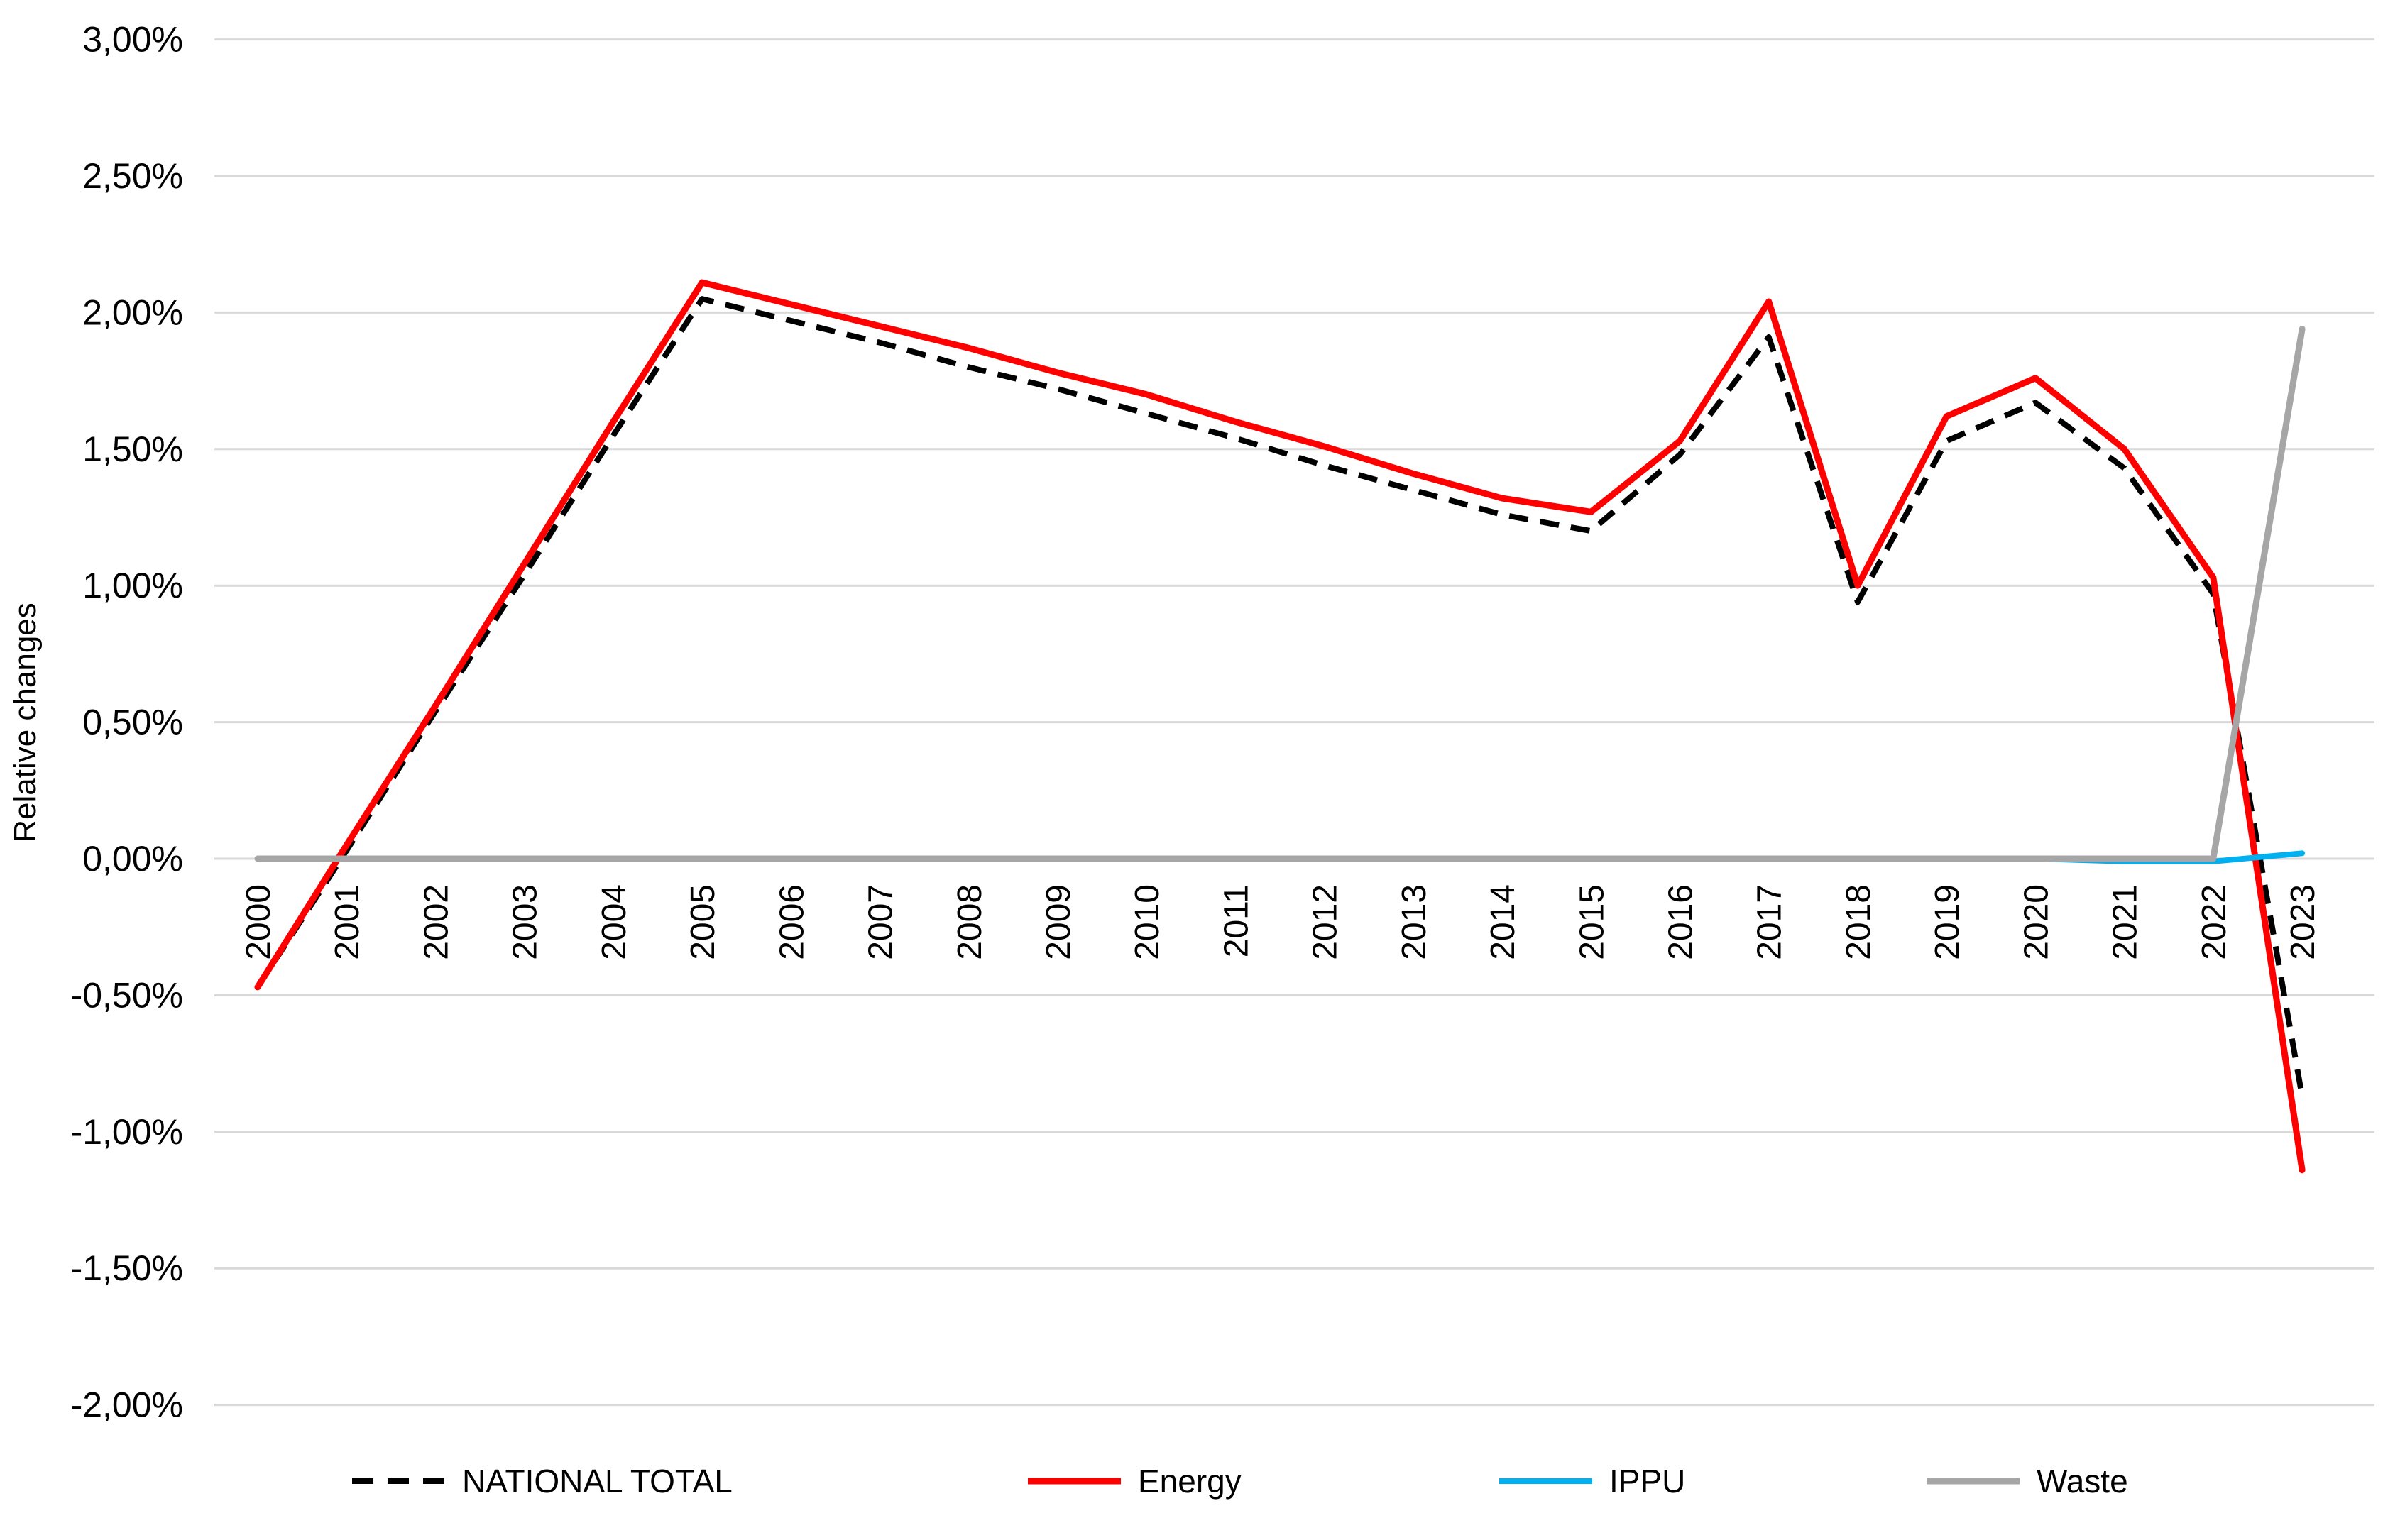  I want to click on x-axis-tick-label: 2006, so click(792, 922).